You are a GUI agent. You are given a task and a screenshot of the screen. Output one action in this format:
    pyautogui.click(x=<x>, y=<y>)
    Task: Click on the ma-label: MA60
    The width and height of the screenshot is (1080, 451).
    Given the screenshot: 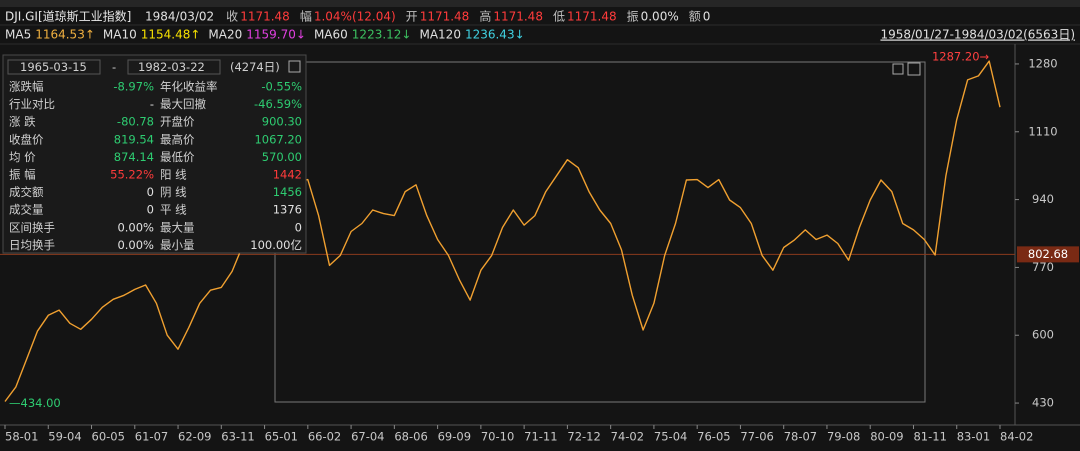 What is the action you would take?
    pyautogui.click(x=331, y=35)
    